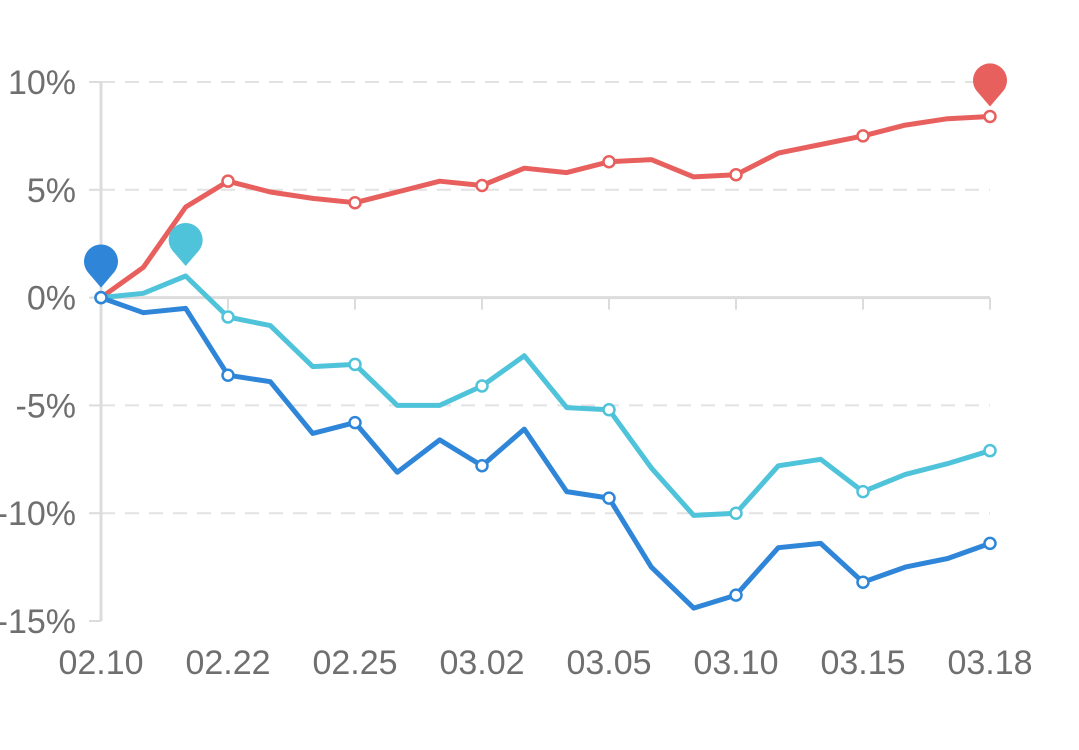 The image size is (1079, 750). What do you see at coordinates (101, 266) in the screenshot?
I see `series-2-pin-icon` at bounding box center [101, 266].